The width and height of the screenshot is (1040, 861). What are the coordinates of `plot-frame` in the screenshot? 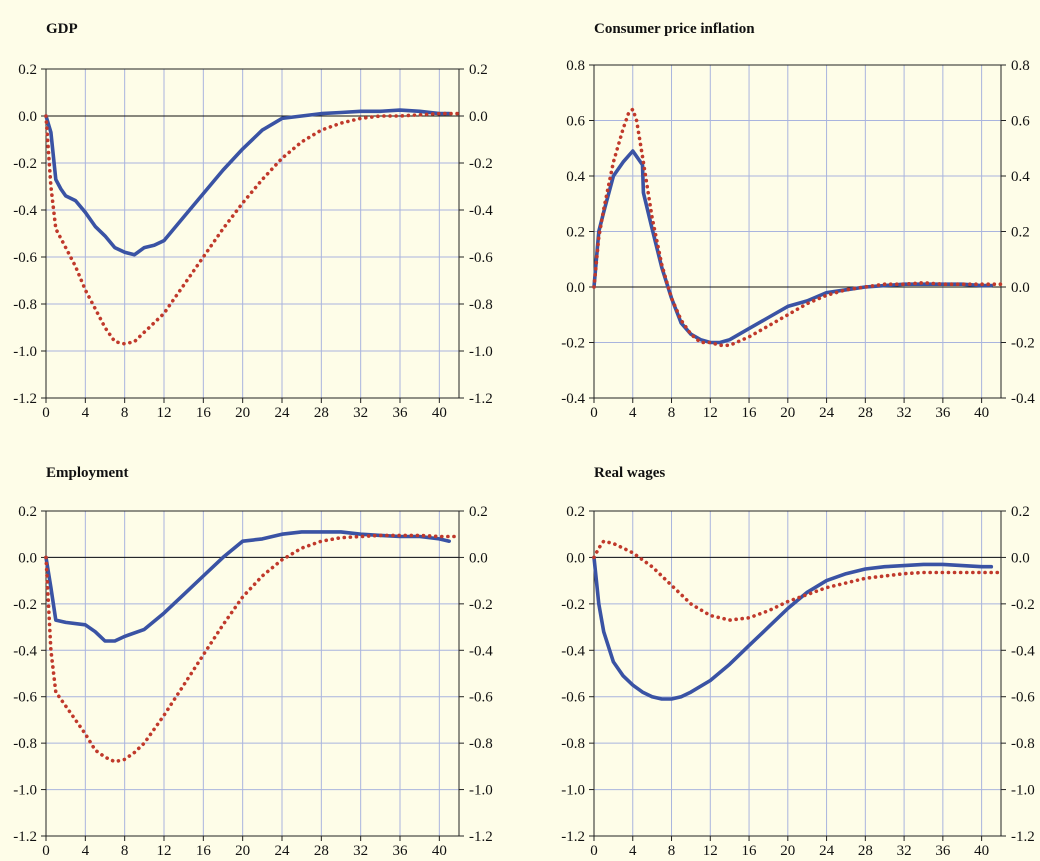 It's located at (797, 673).